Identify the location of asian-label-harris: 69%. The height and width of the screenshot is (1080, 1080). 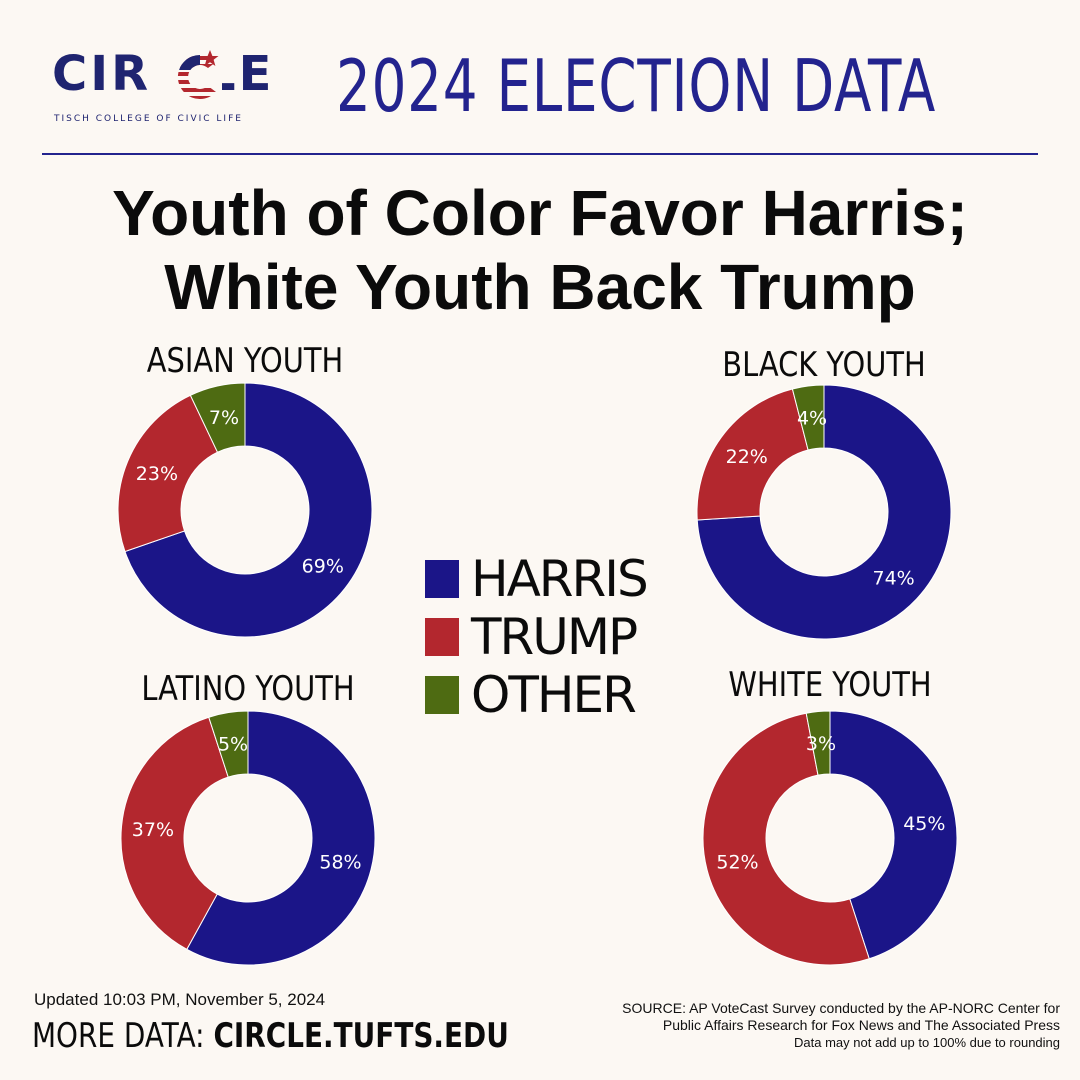
(323, 566).